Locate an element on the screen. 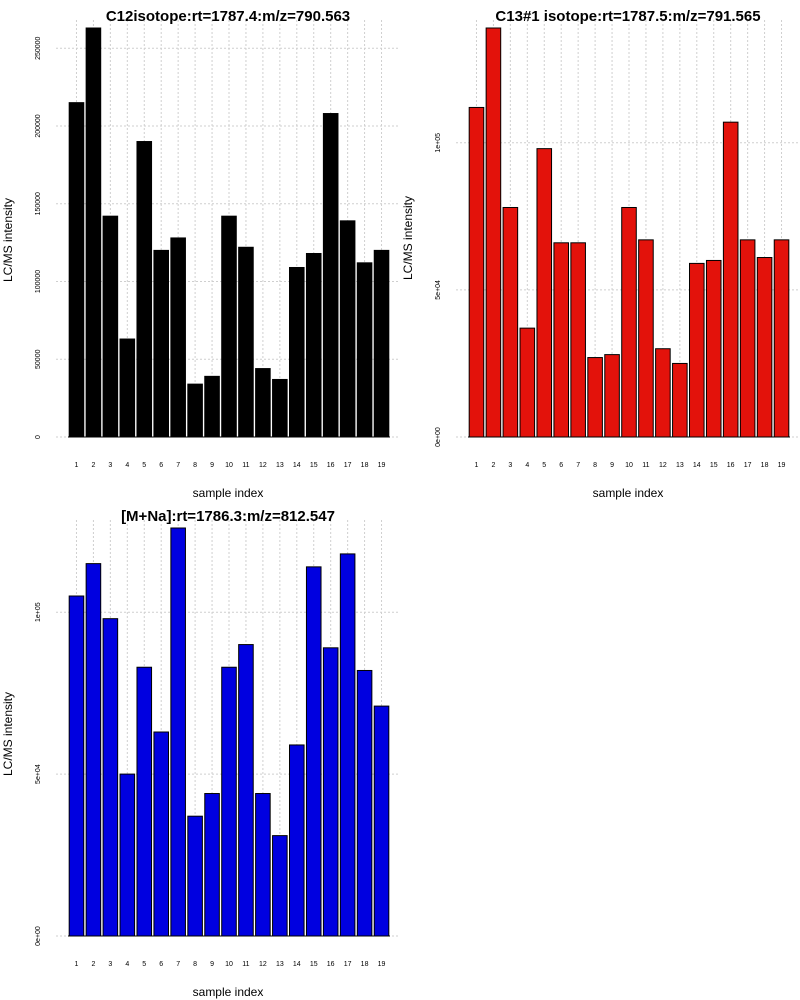  c13-x-tick-label: 19 is located at coordinates (782, 465).